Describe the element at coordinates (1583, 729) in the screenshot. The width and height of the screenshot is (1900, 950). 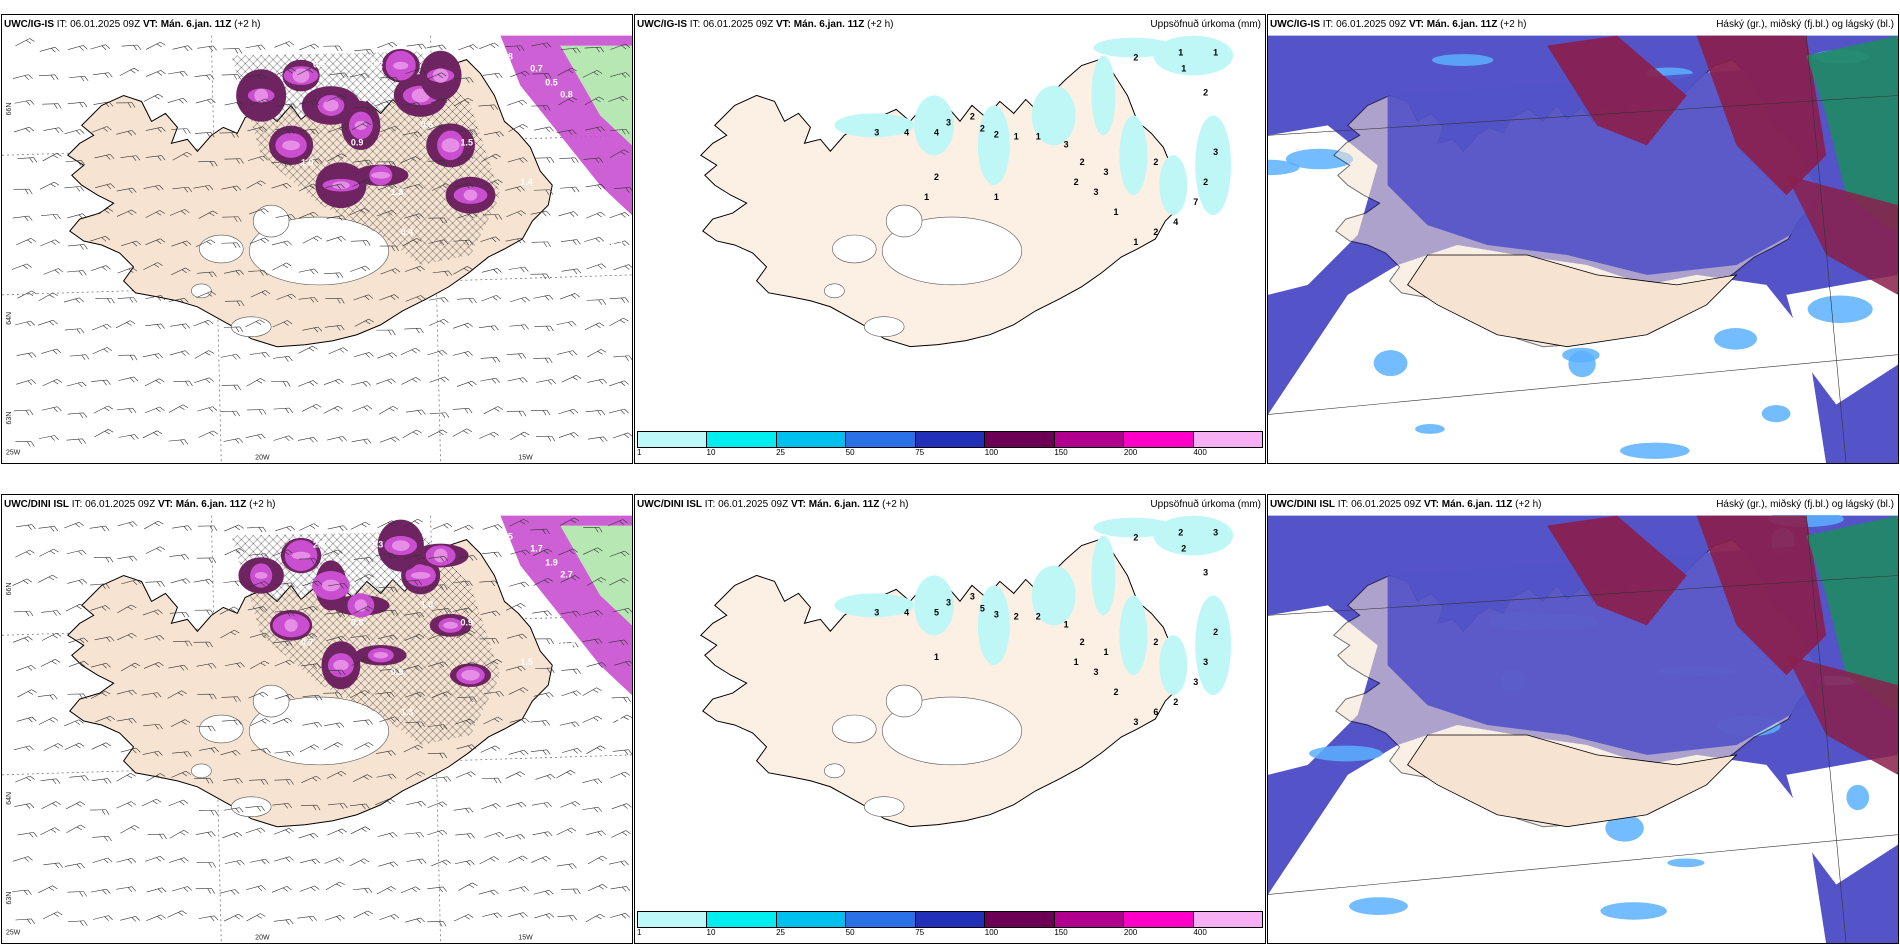
I see `map-canvas` at that location.